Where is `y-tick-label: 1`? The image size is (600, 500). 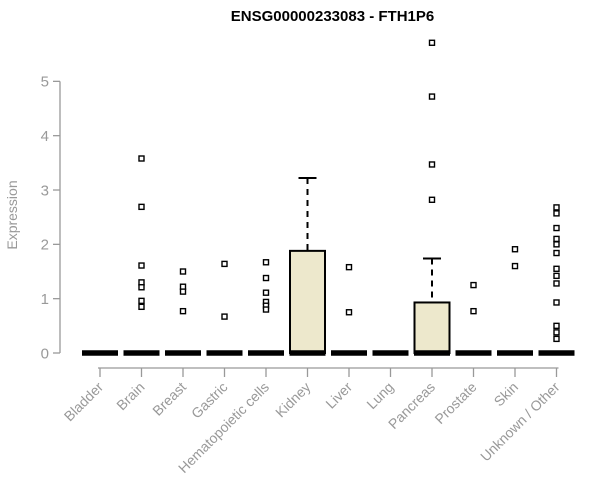 y-tick-label: 1 is located at coordinates (45, 299).